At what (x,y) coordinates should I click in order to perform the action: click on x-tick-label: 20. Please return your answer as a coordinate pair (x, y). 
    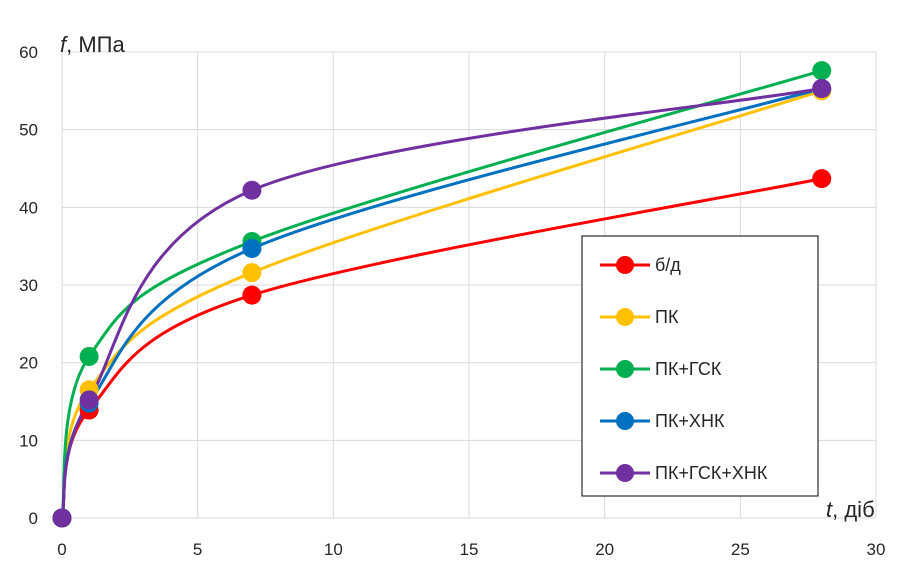
    Looking at the image, I should click on (604, 549).